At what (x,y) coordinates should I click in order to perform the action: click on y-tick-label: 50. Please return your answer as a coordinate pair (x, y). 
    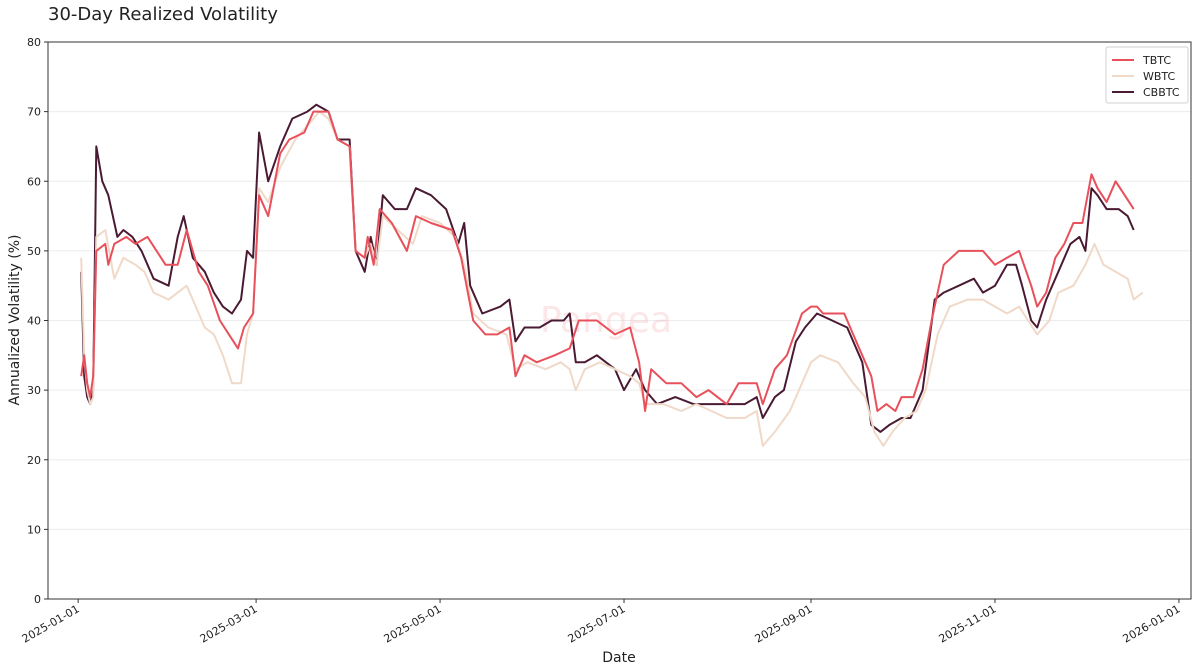
    Looking at the image, I should click on (34, 251).